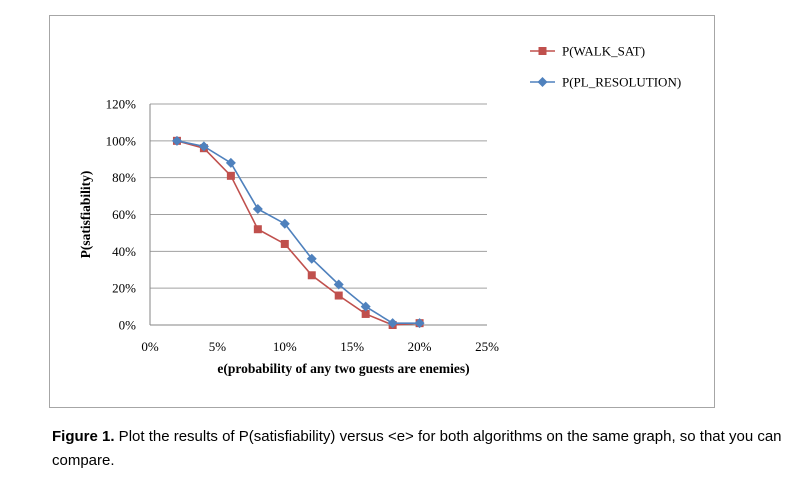 The height and width of the screenshot is (478, 786). What do you see at coordinates (124, 251) in the screenshot?
I see `y-tick-label-2: 40%` at bounding box center [124, 251].